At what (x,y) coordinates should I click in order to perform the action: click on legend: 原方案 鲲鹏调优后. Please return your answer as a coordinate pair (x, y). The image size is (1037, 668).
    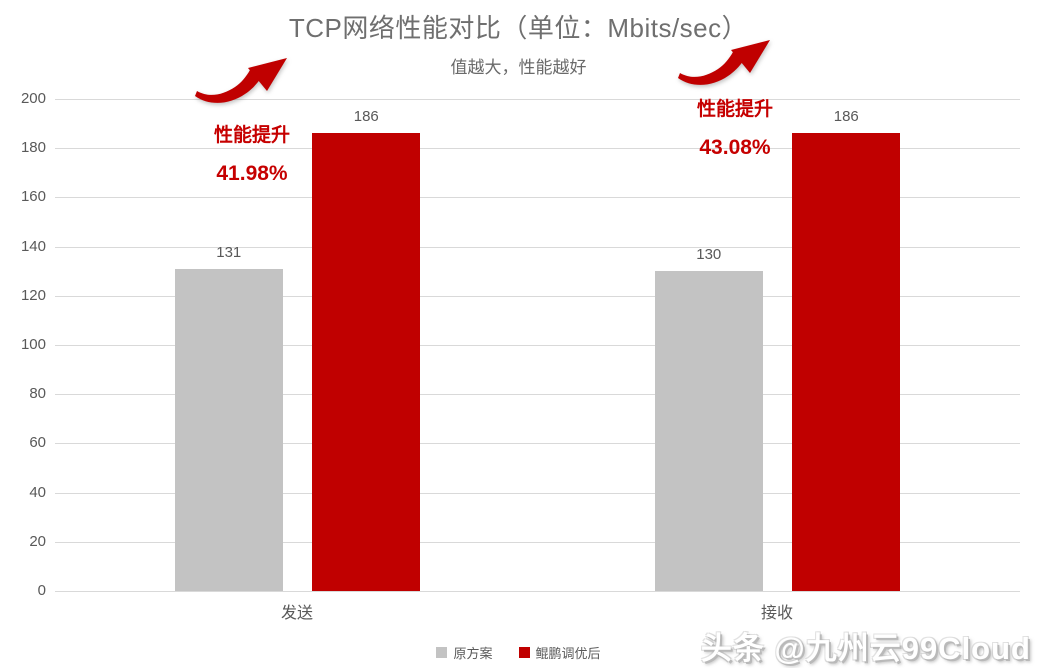
    Looking at the image, I should click on (518, 652).